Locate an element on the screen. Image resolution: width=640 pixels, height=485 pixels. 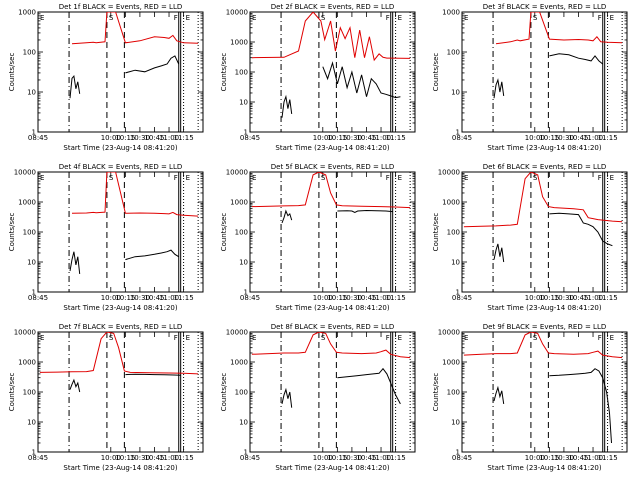
panel-9-ytick-label: 1000 is located at coordinates (451, 363).